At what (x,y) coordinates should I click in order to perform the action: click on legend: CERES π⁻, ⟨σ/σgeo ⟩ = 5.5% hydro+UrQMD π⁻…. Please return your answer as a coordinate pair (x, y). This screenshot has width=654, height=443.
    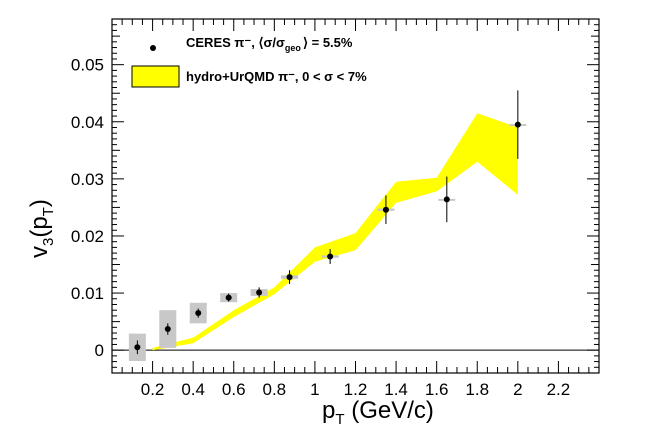
    Looking at the image, I should click on (249, 61).